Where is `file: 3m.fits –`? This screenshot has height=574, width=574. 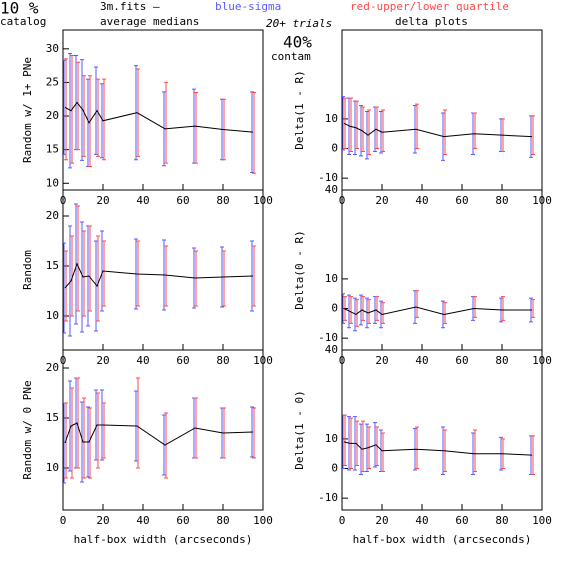 file: 3m.fits – is located at coordinates (130, 6).